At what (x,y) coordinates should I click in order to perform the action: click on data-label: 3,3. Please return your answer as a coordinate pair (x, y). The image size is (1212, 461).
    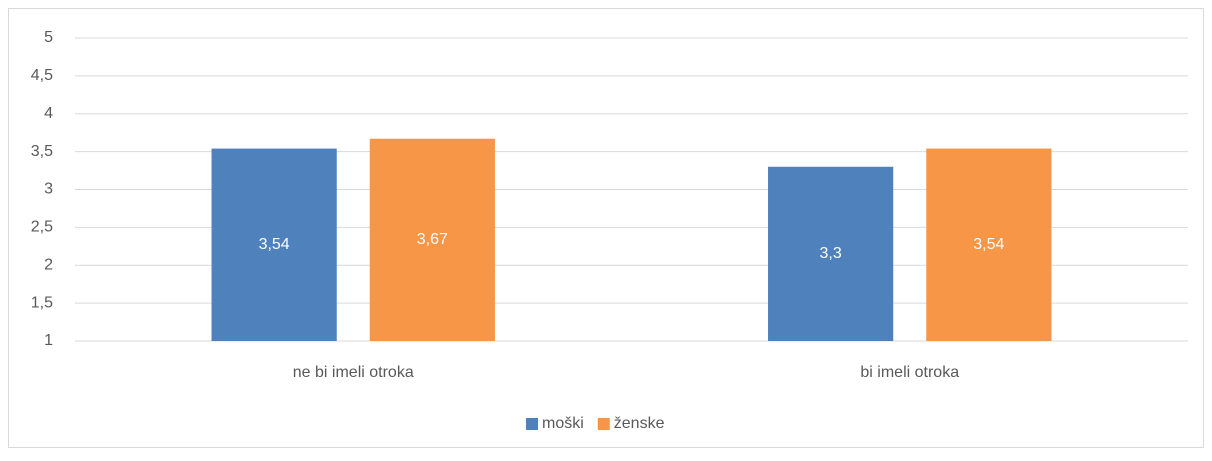
    Looking at the image, I should click on (831, 253).